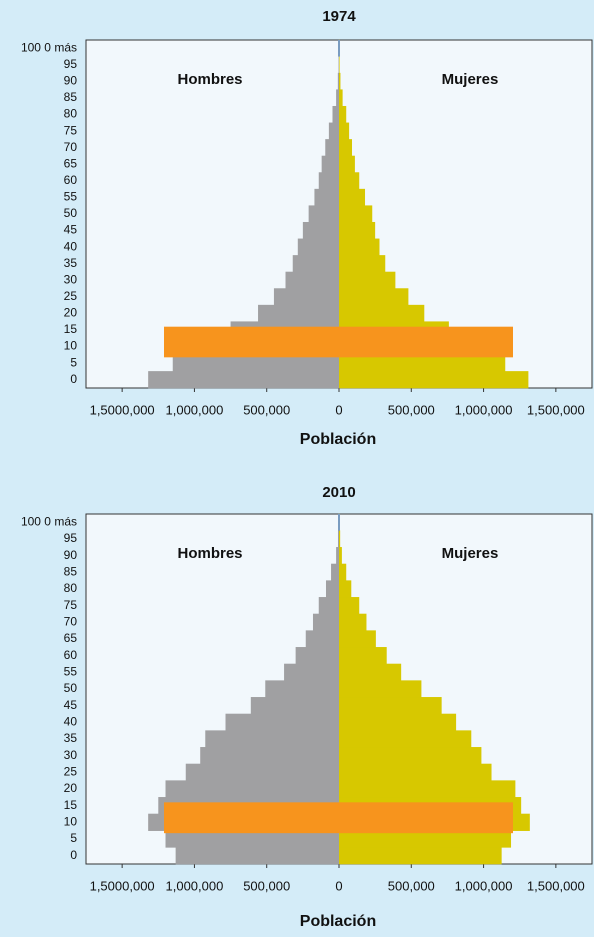 Image resolution: width=594 pixels, height=937 pixels. Describe the element at coordinates (71, 755) in the screenshot. I see `y-tick-label: 30` at that location.